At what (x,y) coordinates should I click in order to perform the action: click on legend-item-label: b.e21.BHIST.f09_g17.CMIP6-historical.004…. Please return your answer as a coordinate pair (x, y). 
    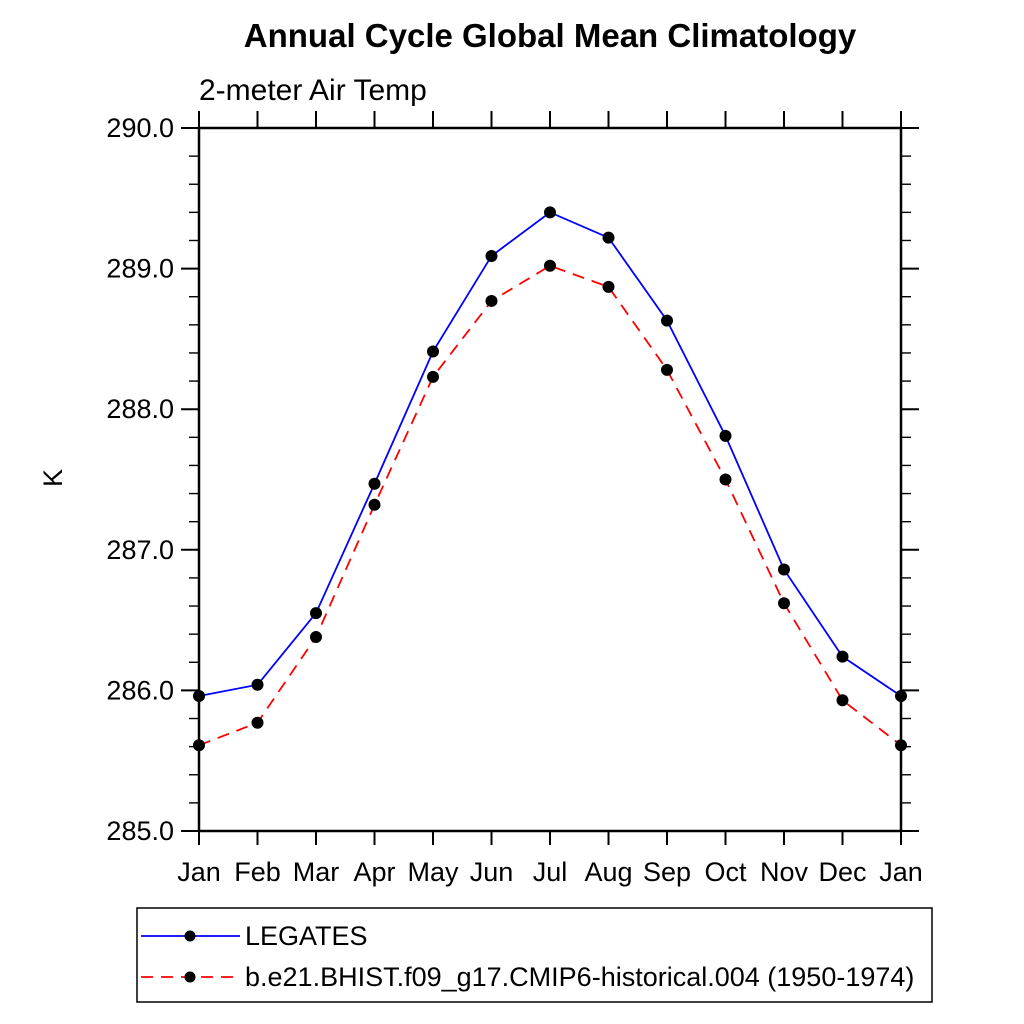
    Looking at the image, I should click on (579, 977).